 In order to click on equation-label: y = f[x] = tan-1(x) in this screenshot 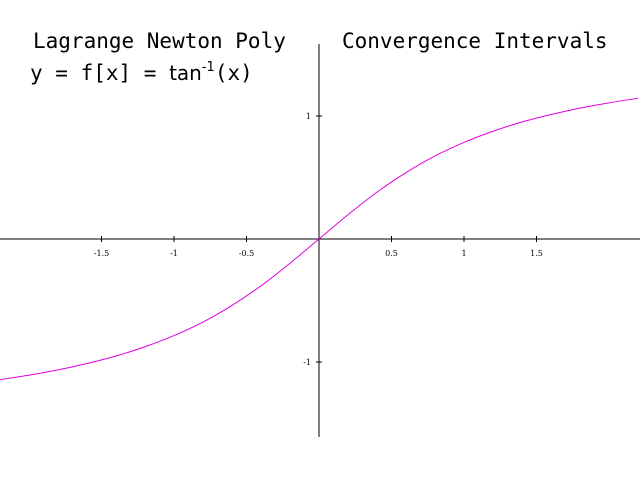, I will do `click(141, 73)`.